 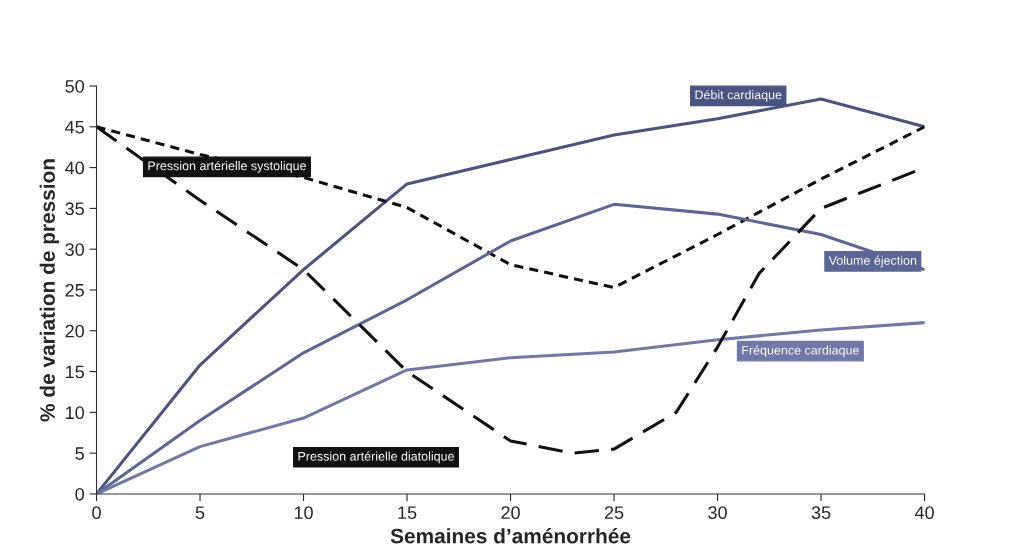 I want to click on y-tick-label: 25, so click(x=74, y=290).